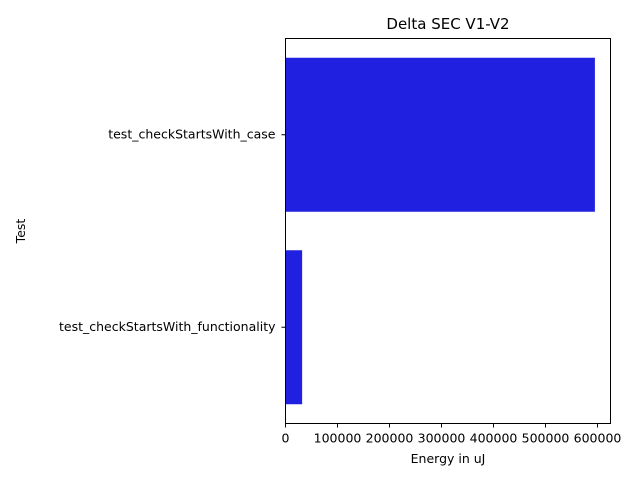 The height and width of the screenshot is (480, 640). Describe the element at coordinates (494, 438) in the screenshot. I see `x-tick-label: 400000` at that location.